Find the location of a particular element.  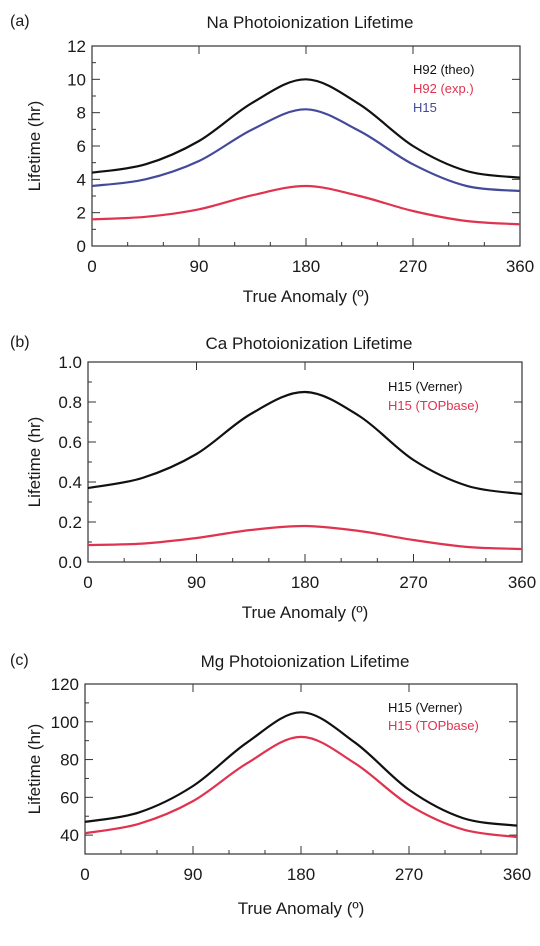

y-tick-label: 0.6 is located at coordinates (70, 442).